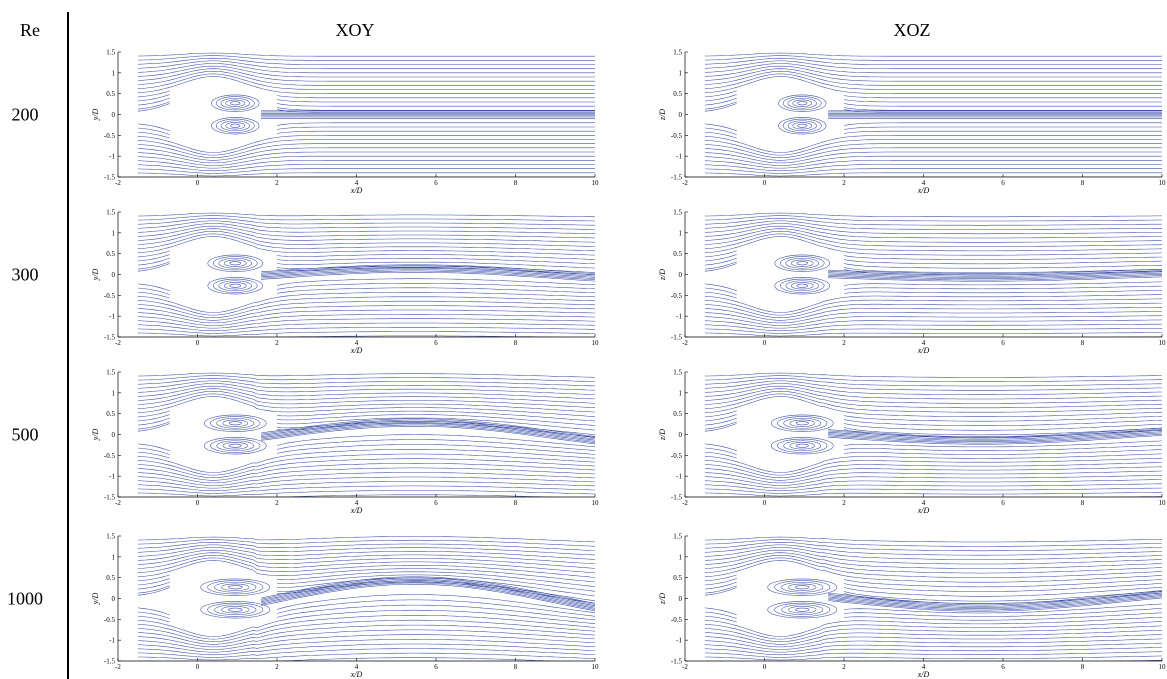 This screenshot has width=1167, height=679. Describe the element at coordinates (110, 213) in the screenshot. I see `y-tick-label: 1.5` at that location.